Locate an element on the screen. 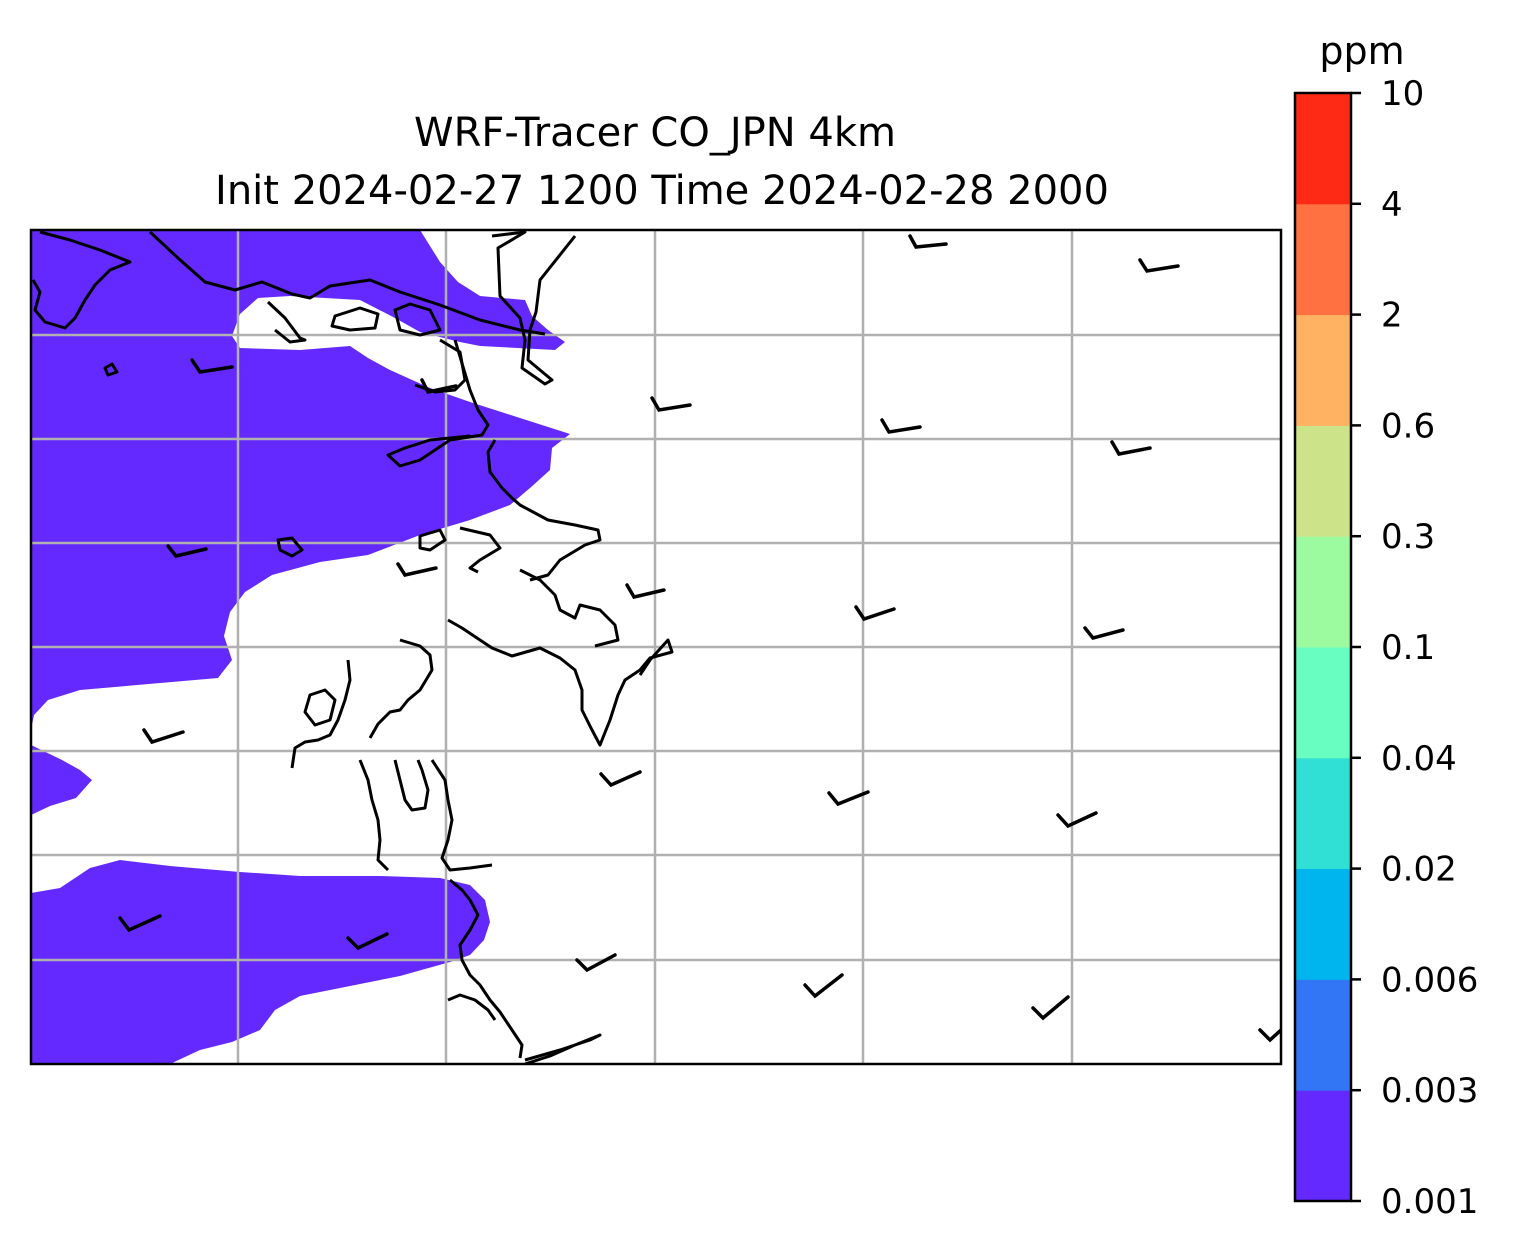 The image size is (1528, 1256). colorbar-tick-label: 0.3 is located at coordinates (1408, 537).